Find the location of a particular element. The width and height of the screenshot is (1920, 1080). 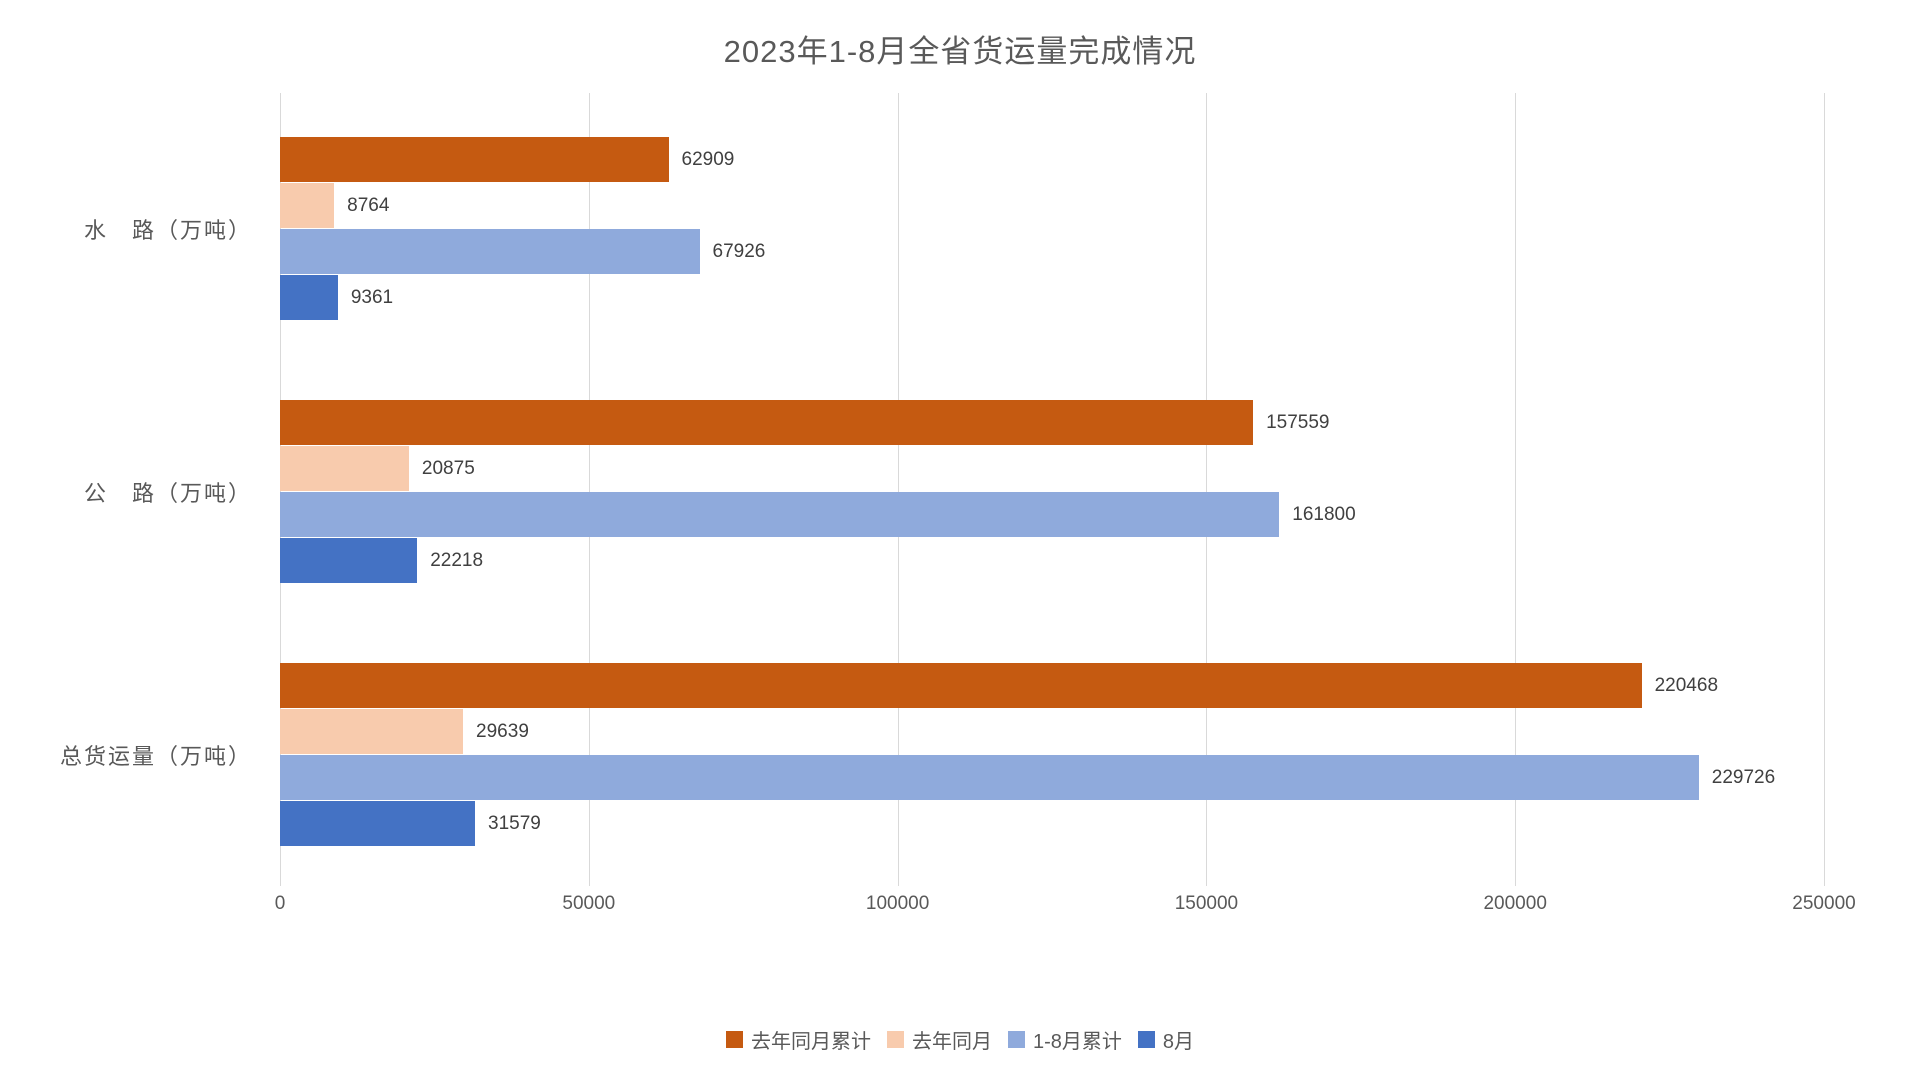

bar-value-label: 9361 is located at coordinates (372, 297).